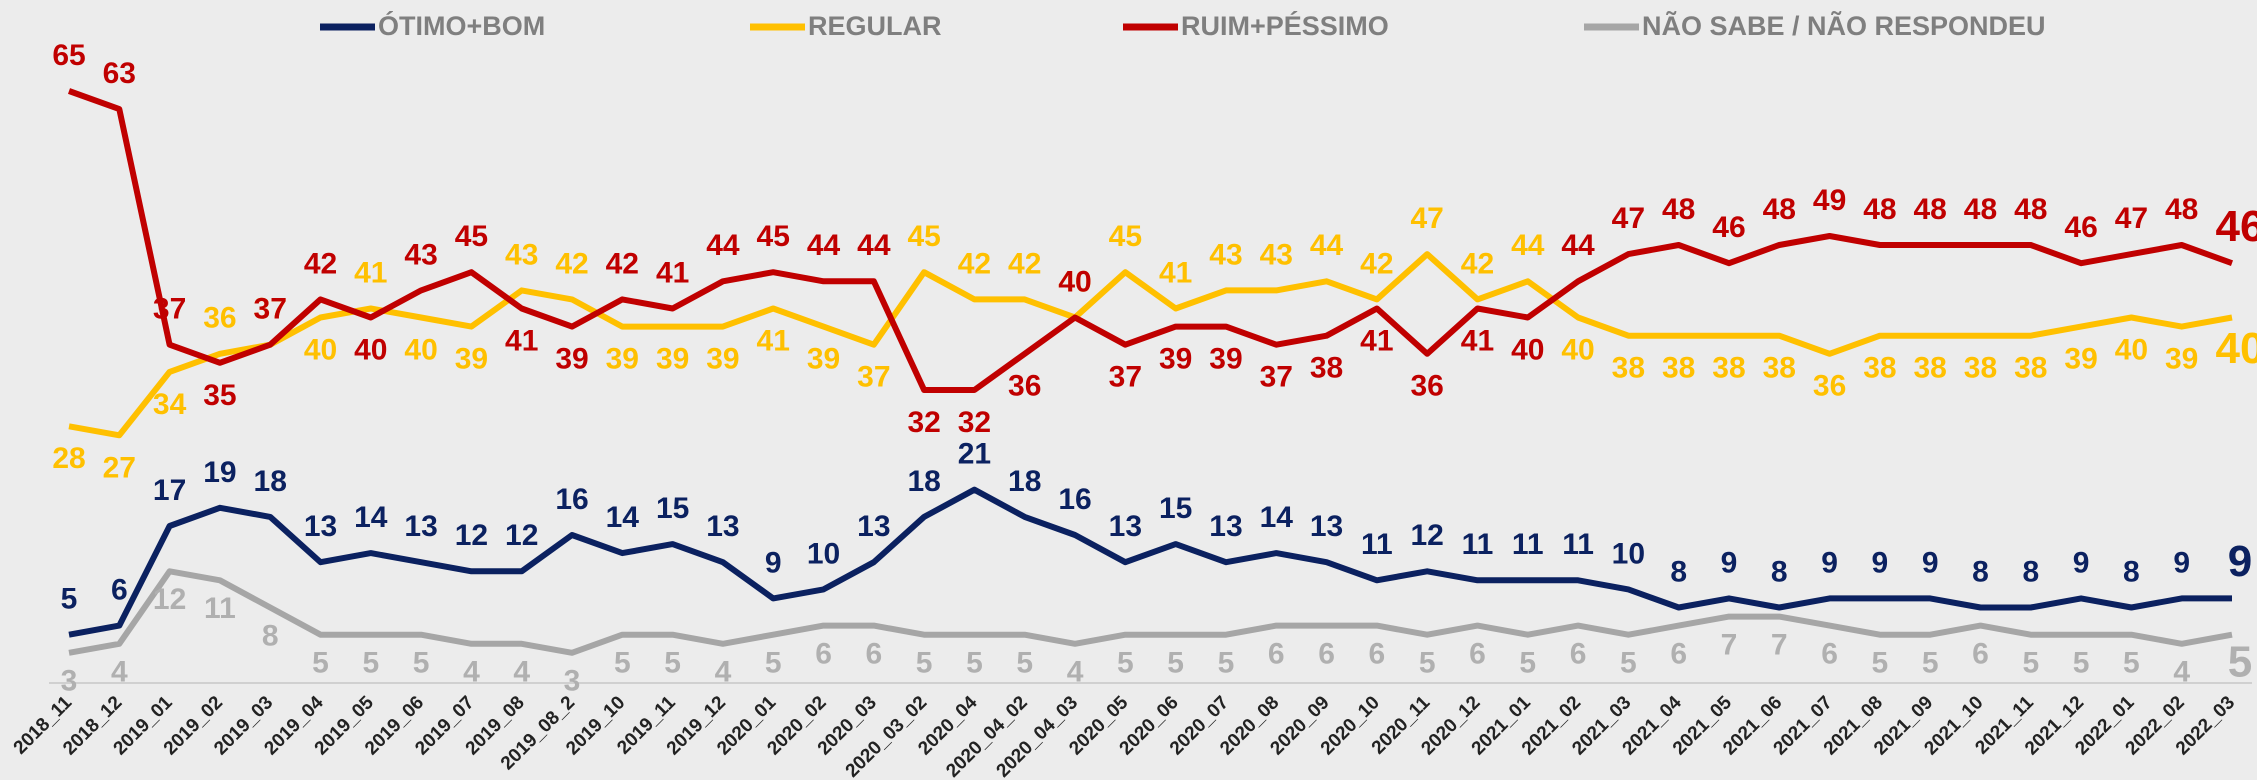 The width and height of the screenshot is (2257, 780). Describe the element at coordinates (471, 535) in the screenshot. I see `data-label: 12` at that location.